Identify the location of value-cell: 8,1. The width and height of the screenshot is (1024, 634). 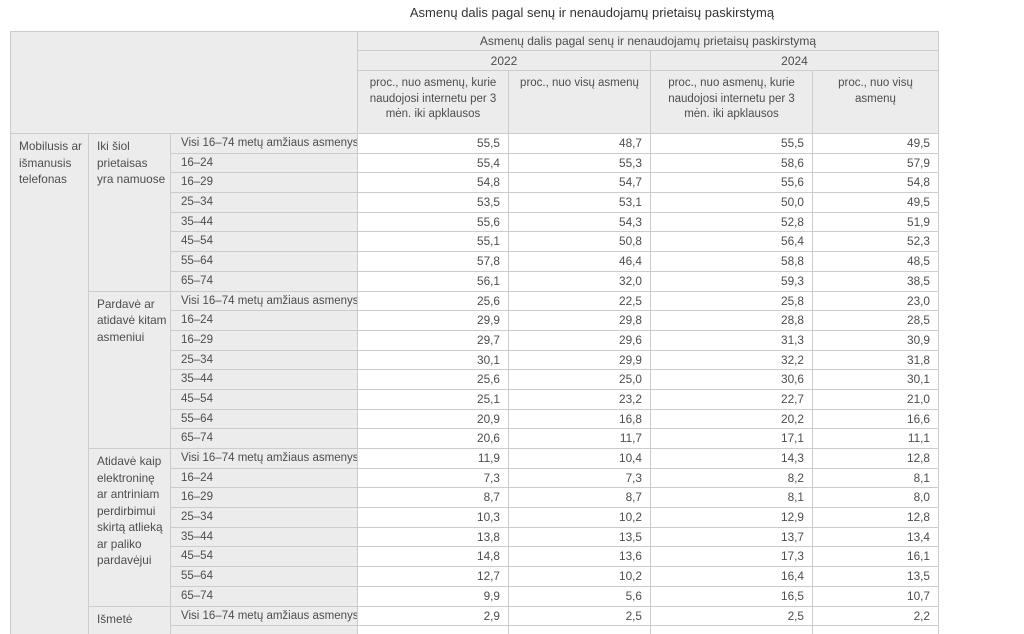
(732, 498).